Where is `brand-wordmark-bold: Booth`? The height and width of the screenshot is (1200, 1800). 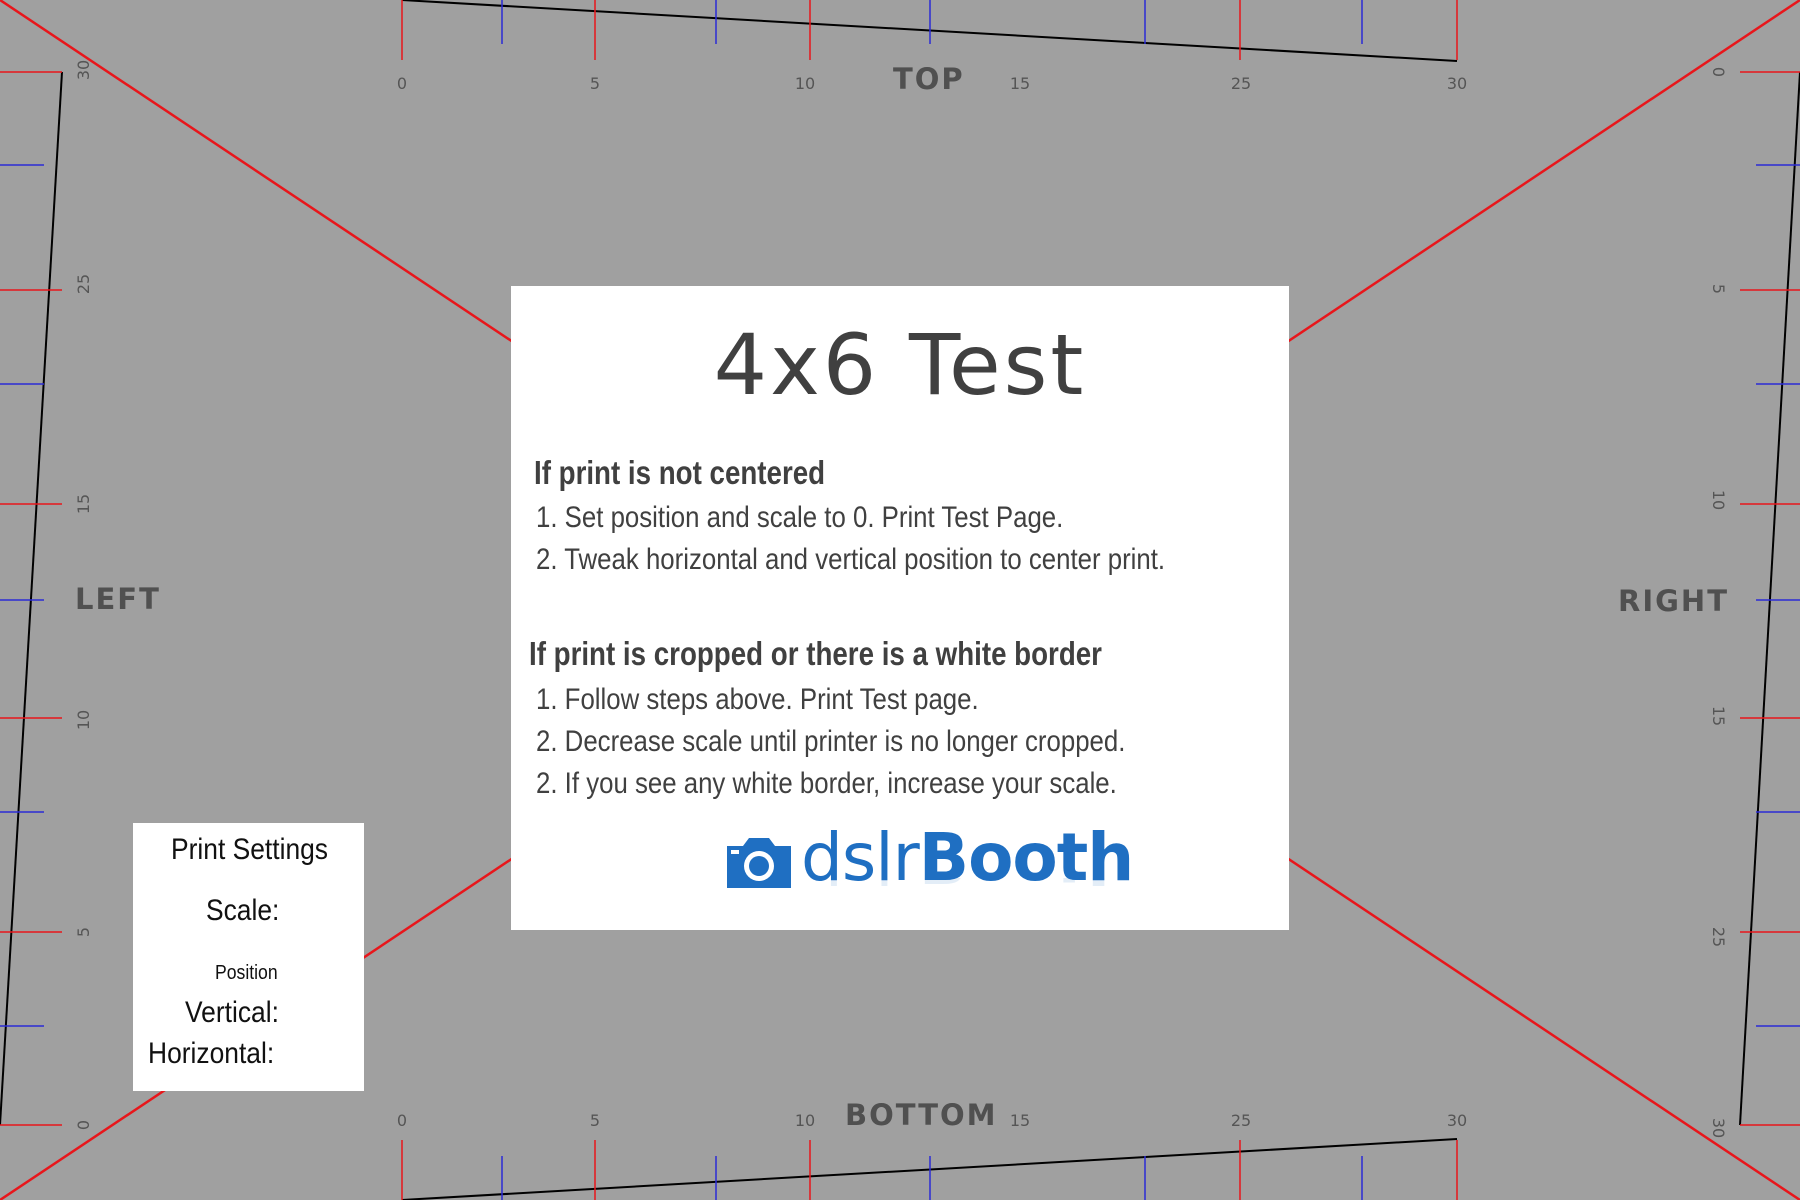 brand-wordmark-bold: Booth is located at coordinates (1026, 857).